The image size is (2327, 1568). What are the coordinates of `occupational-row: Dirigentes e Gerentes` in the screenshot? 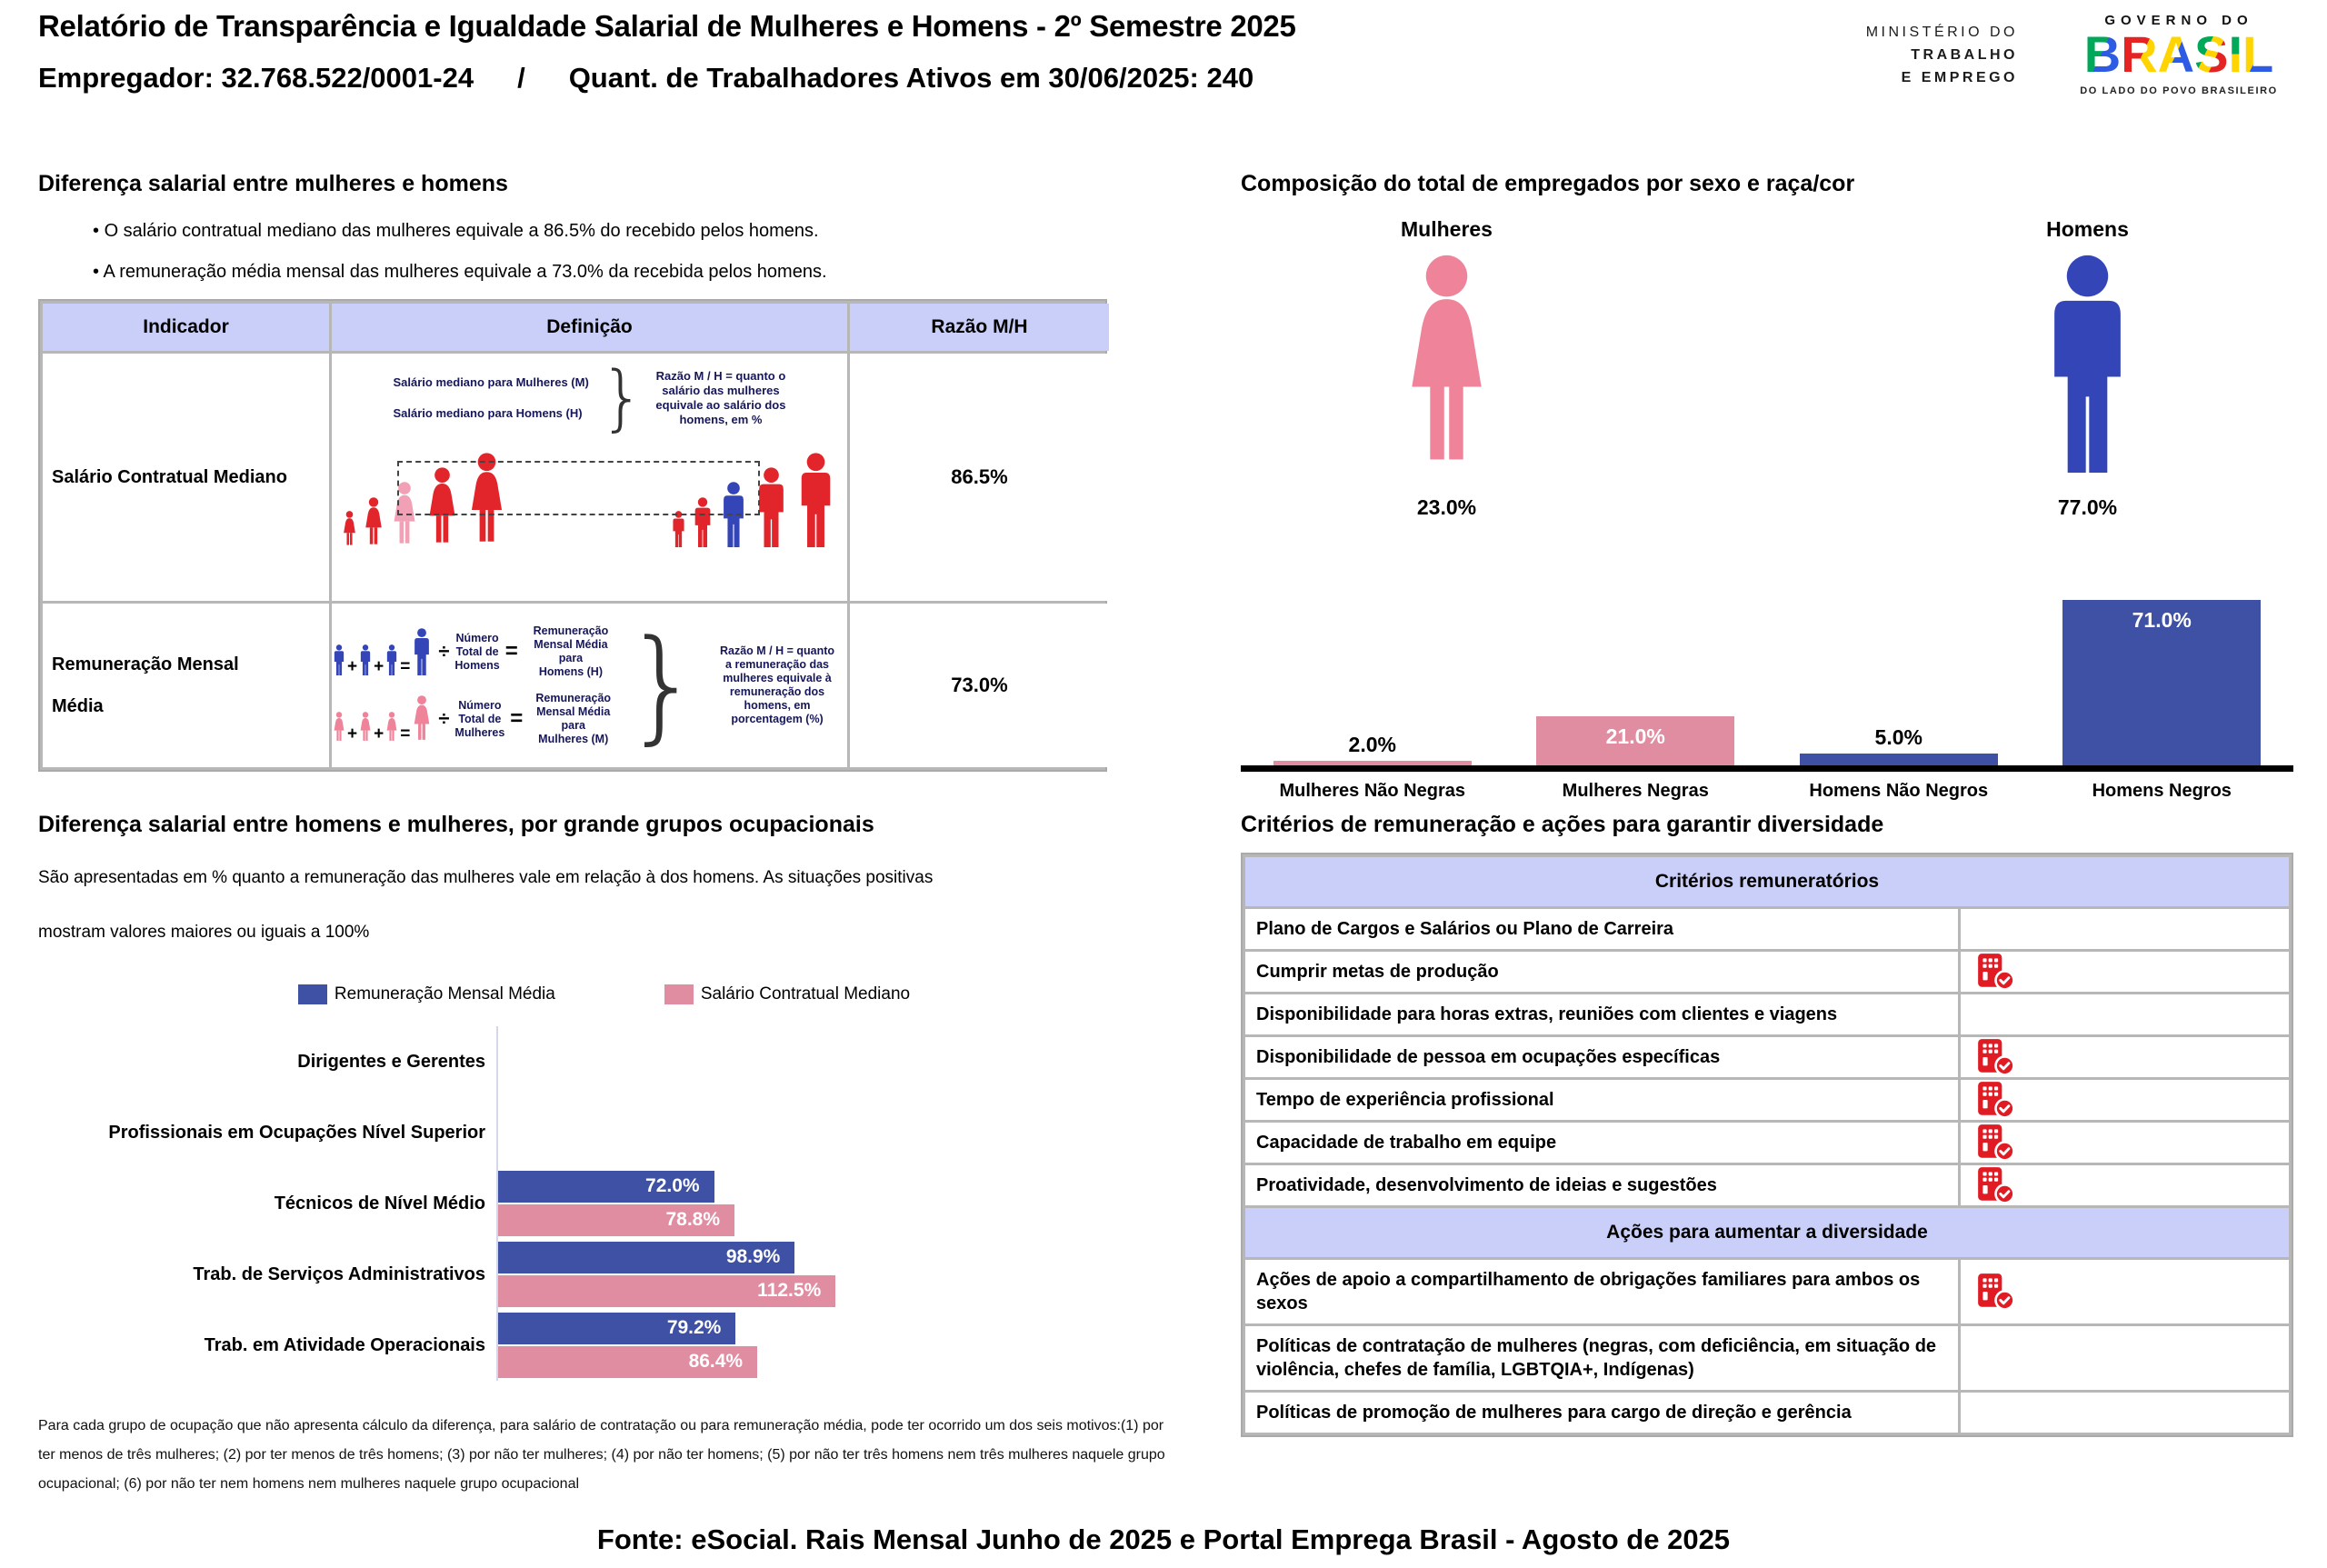 It's located at (604, 1061).